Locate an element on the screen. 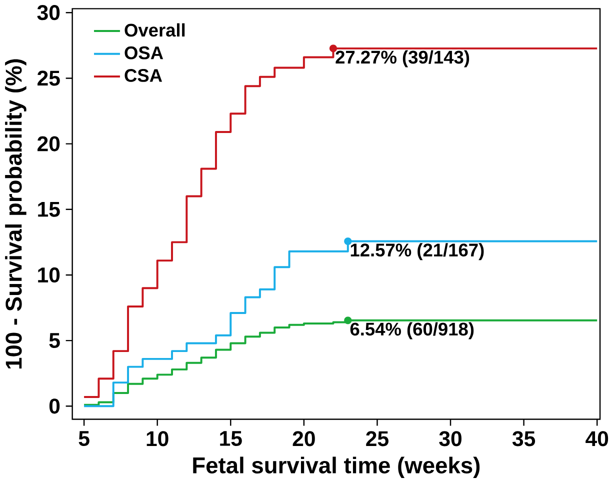 This screenshot has height=483, width=614. x-tick-label: 40 is located at coordinates (597, 438).